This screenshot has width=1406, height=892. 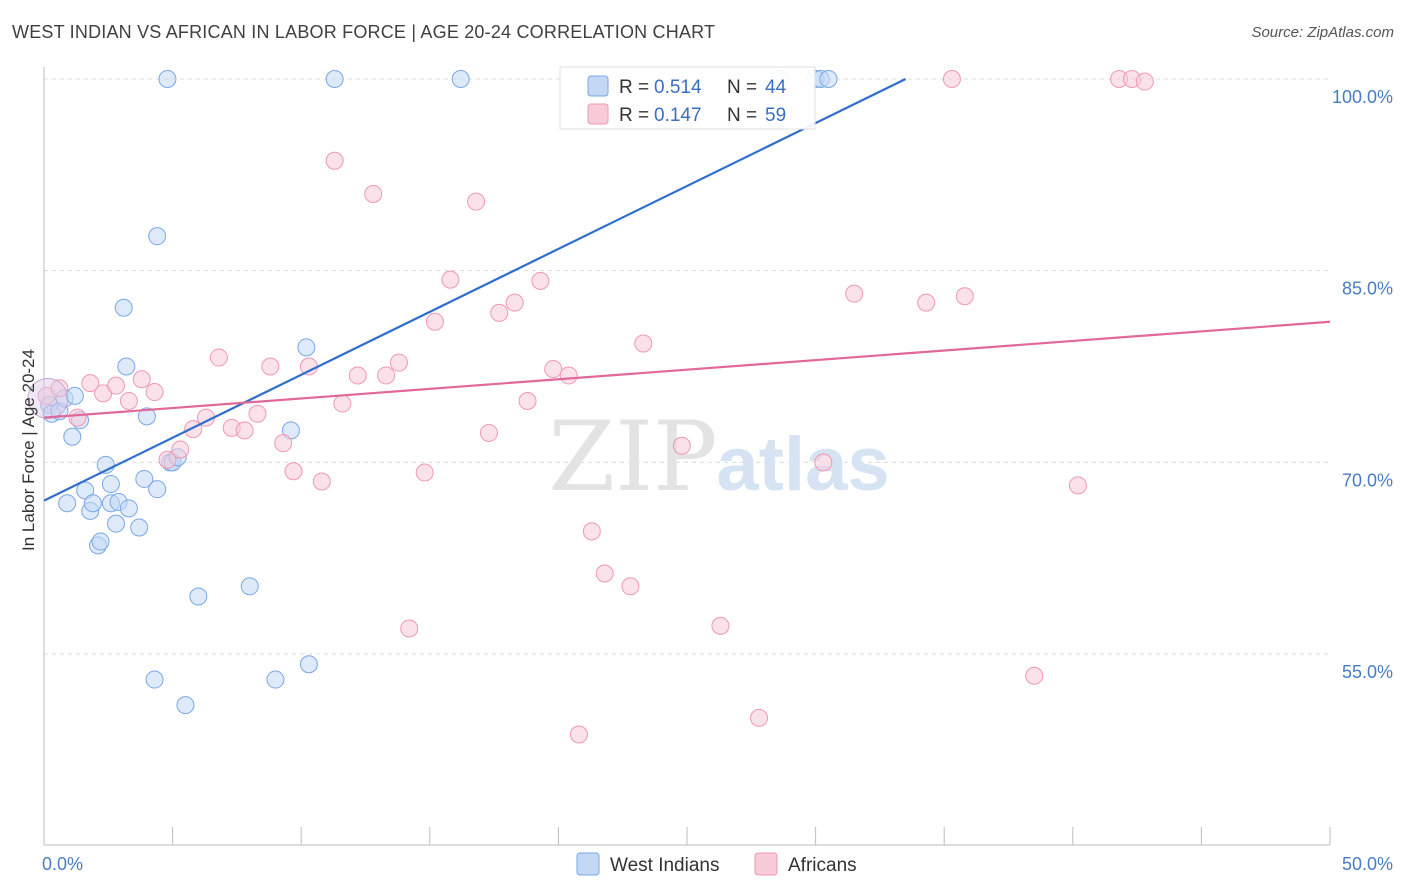 What do you see at coordinates (1362, 97) in the screenshot?
I see `y-tick-label: 100.0%` at bounding box center [1362, 97].